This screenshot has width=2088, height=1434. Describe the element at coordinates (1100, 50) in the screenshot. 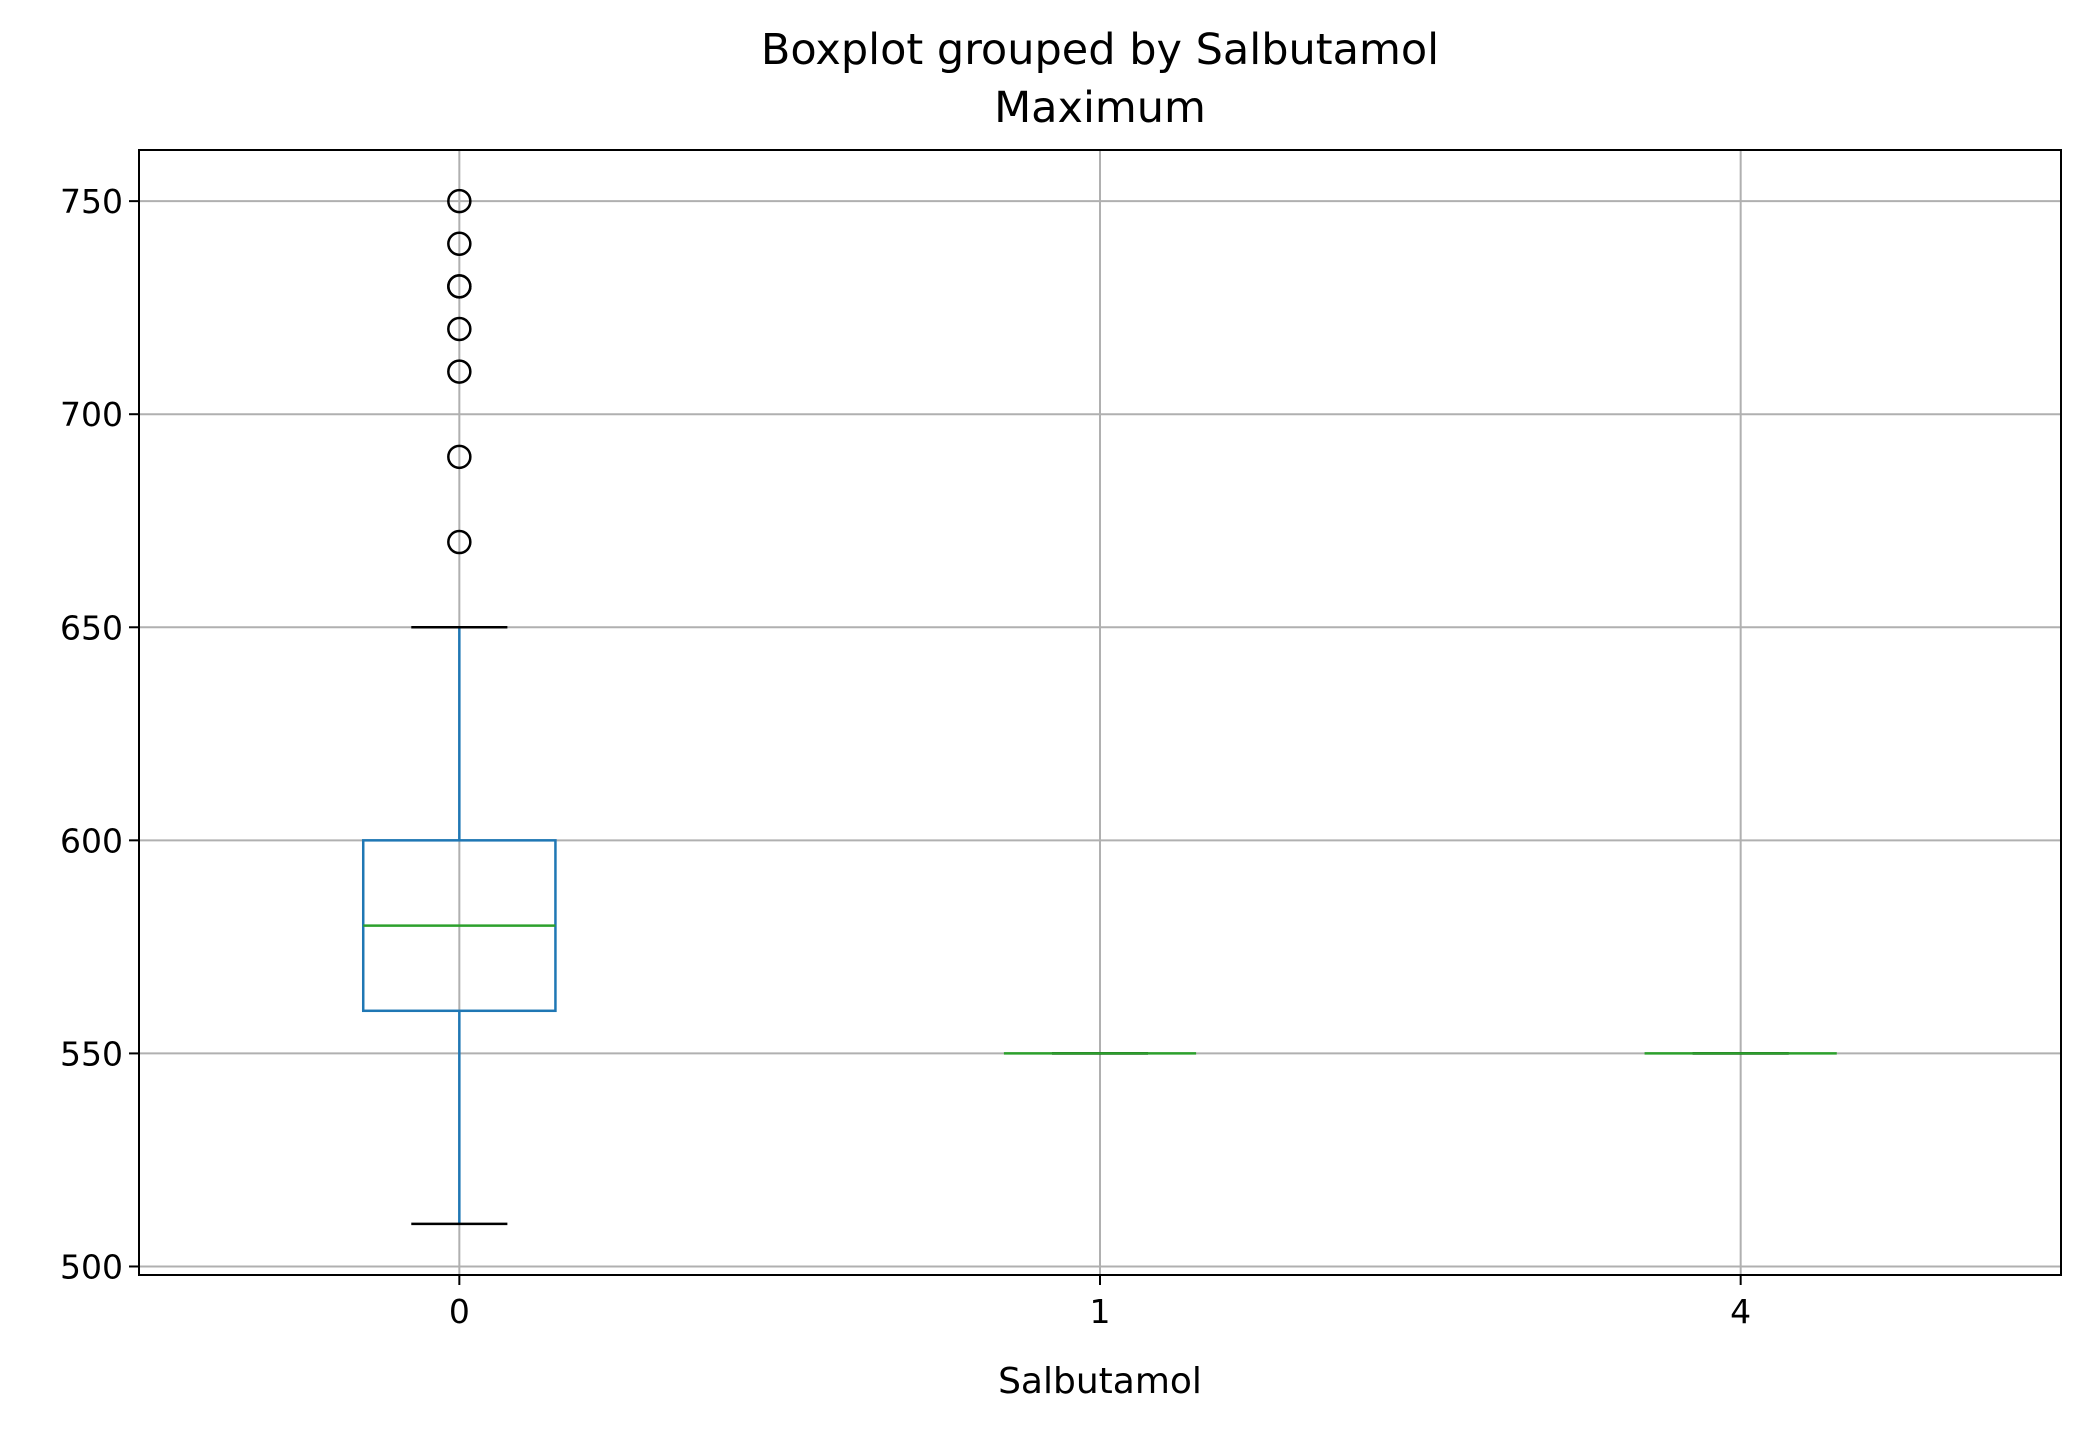

I see `chart-suptitle: Boxplot grouped by Salbutamol` at that location.